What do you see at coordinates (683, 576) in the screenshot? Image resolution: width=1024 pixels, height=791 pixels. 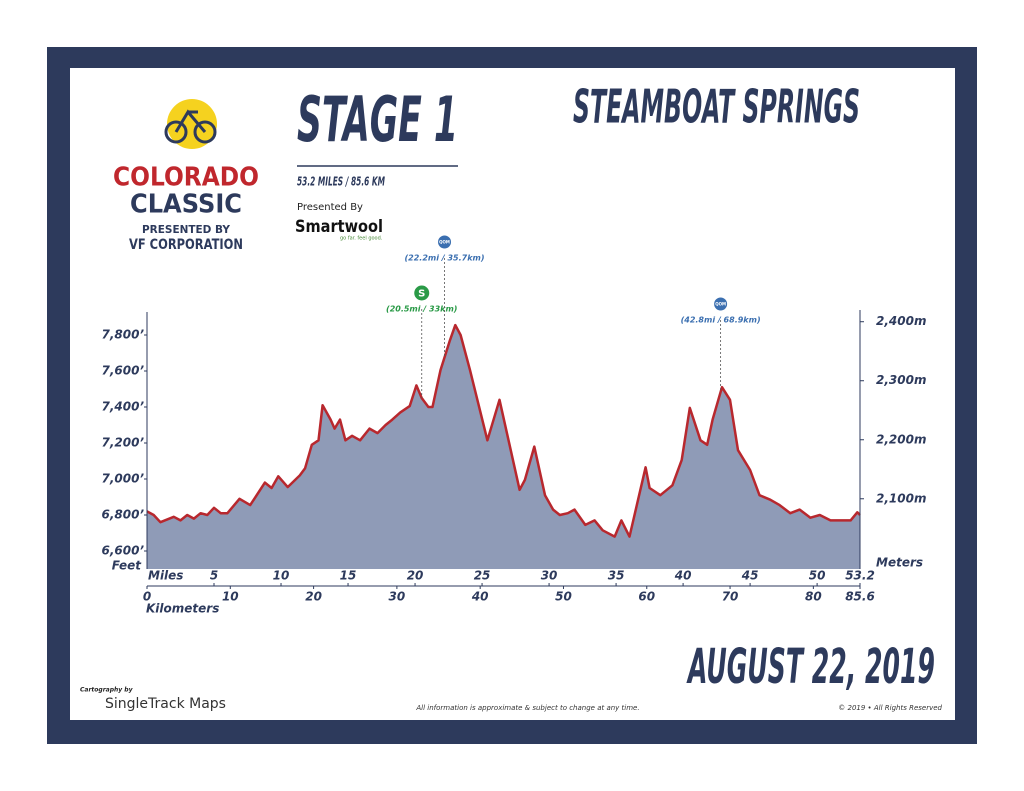 I see `x-tick-label: 40` at bounding box center [683, 576].